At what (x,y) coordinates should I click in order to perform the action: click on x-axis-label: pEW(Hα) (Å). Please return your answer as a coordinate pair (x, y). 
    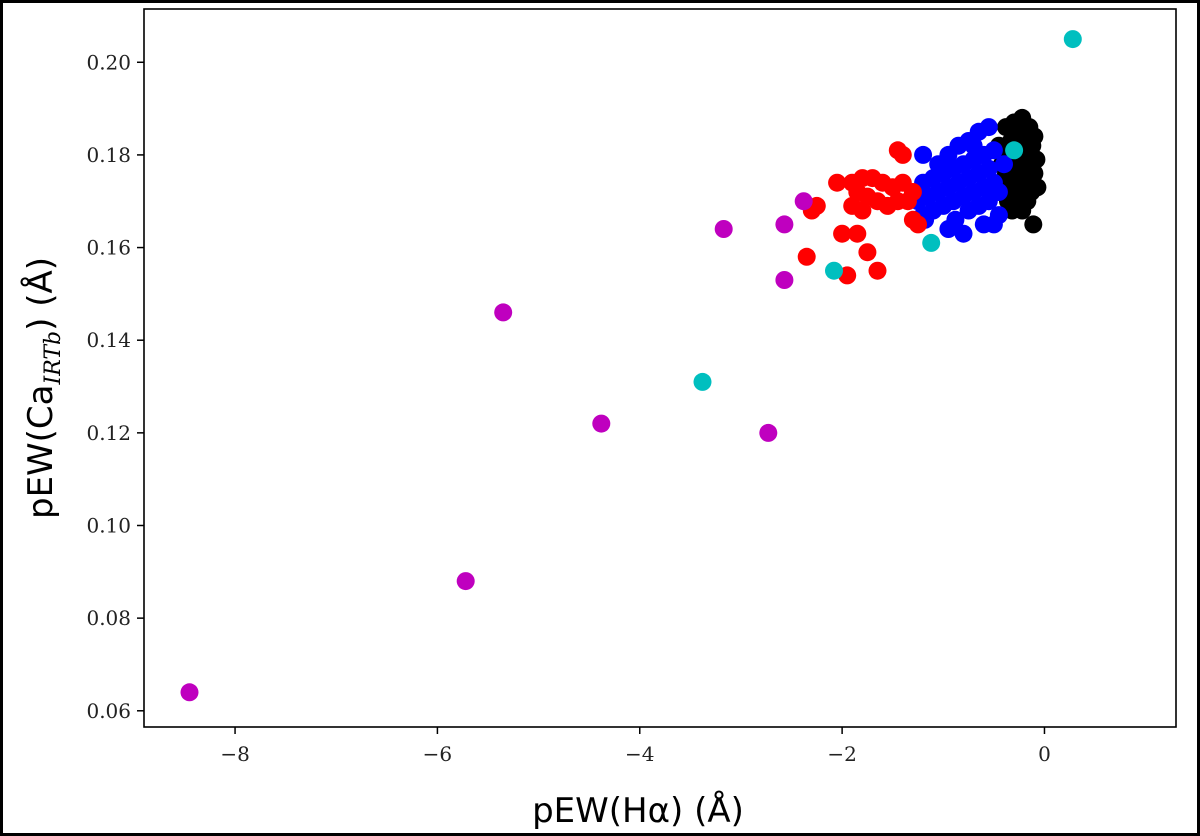
    Looking at the image, I should click on (638, 810).